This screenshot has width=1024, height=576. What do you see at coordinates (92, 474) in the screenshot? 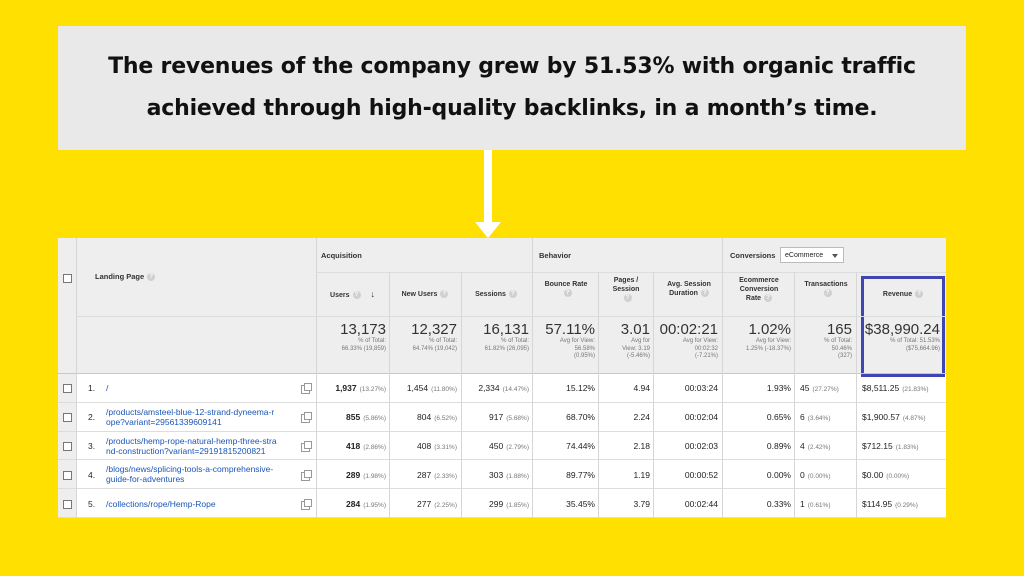
I see `row-index: 4.` at bounding box center [92, 474].